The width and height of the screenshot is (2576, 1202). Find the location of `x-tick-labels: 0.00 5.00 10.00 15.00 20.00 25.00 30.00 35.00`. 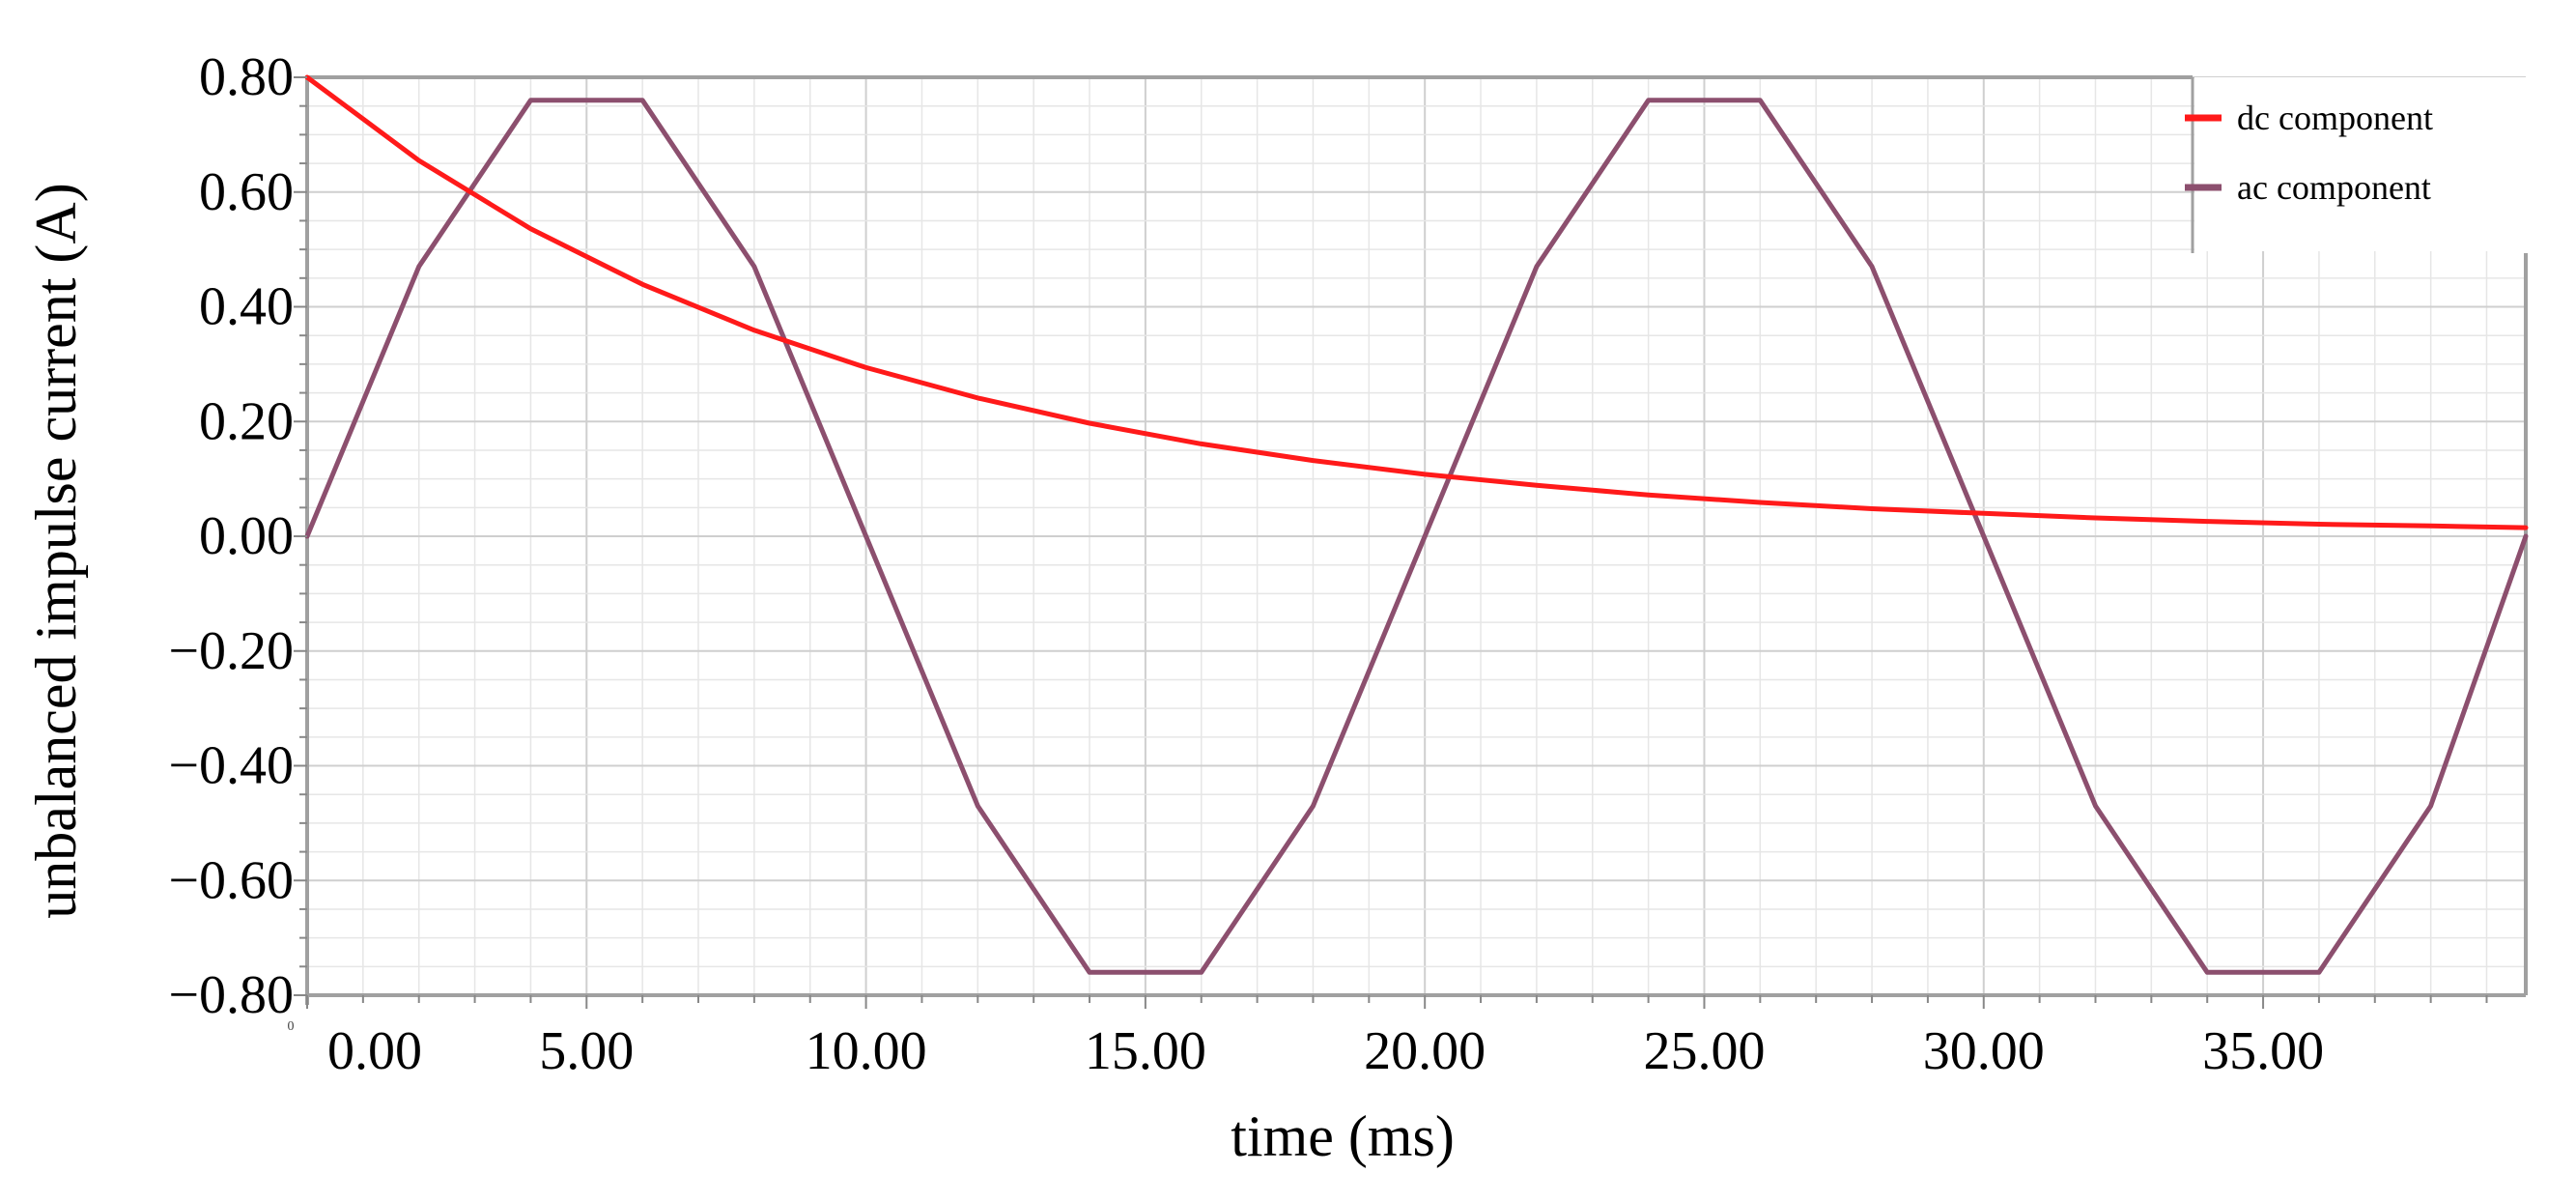

x-tick-labels: 0.00 5.00 10.00 15.00 20.00 25.00 30.00 35.00 is located at coordinates (1325, 1051).